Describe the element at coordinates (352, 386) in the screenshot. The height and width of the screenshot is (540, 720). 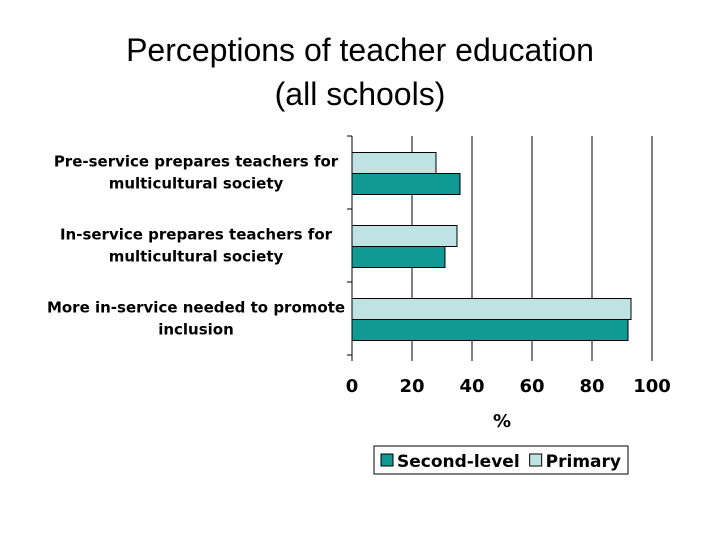
I see `x-tick-label: 0` at that location.